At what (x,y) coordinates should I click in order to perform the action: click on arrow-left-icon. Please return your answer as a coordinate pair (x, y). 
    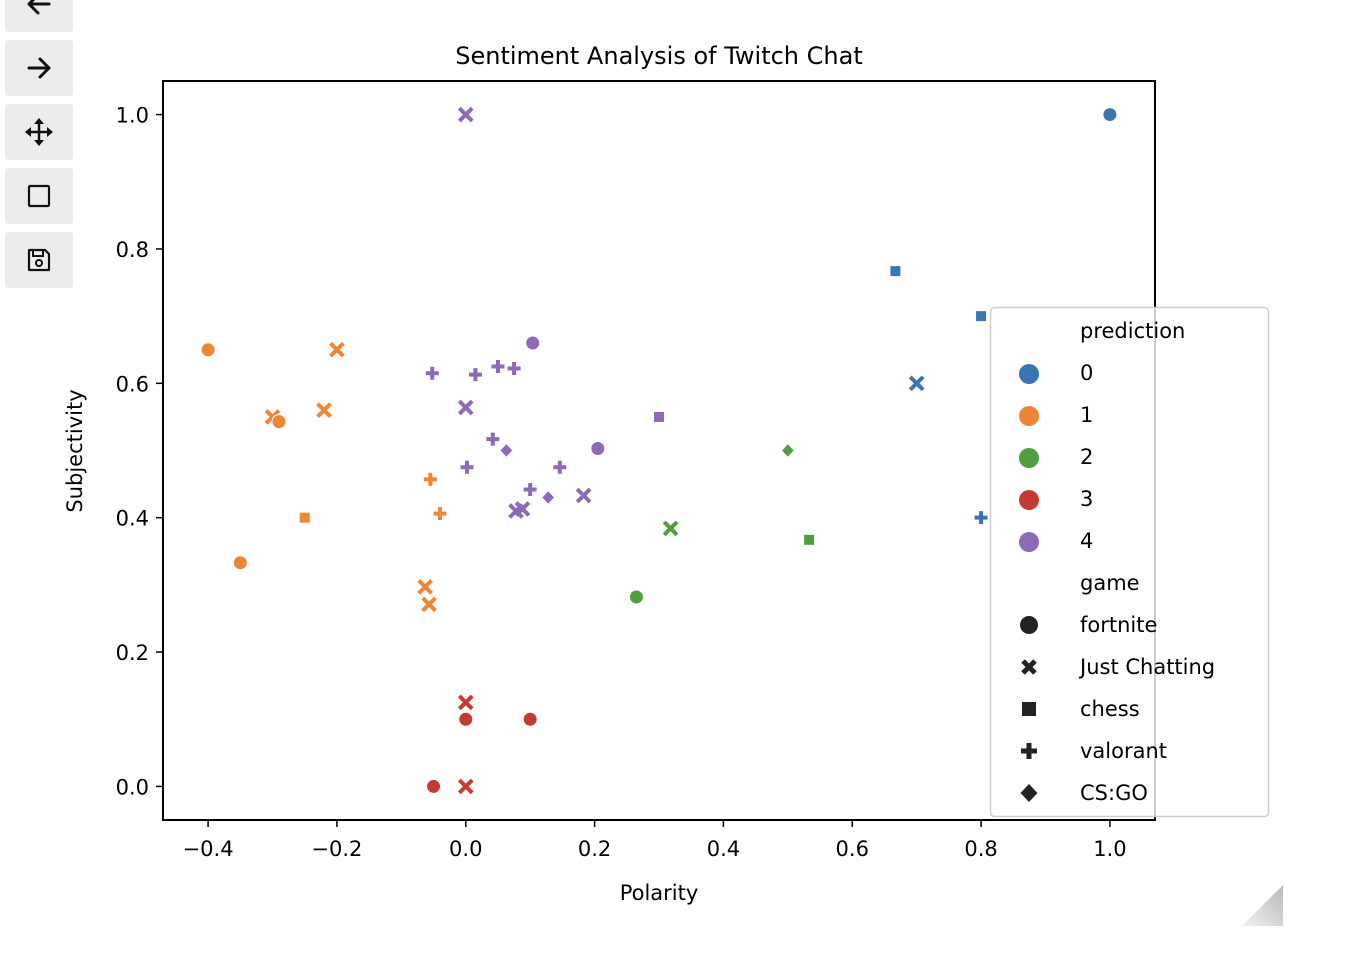
    Looking at the image, I should click on (39, 7).